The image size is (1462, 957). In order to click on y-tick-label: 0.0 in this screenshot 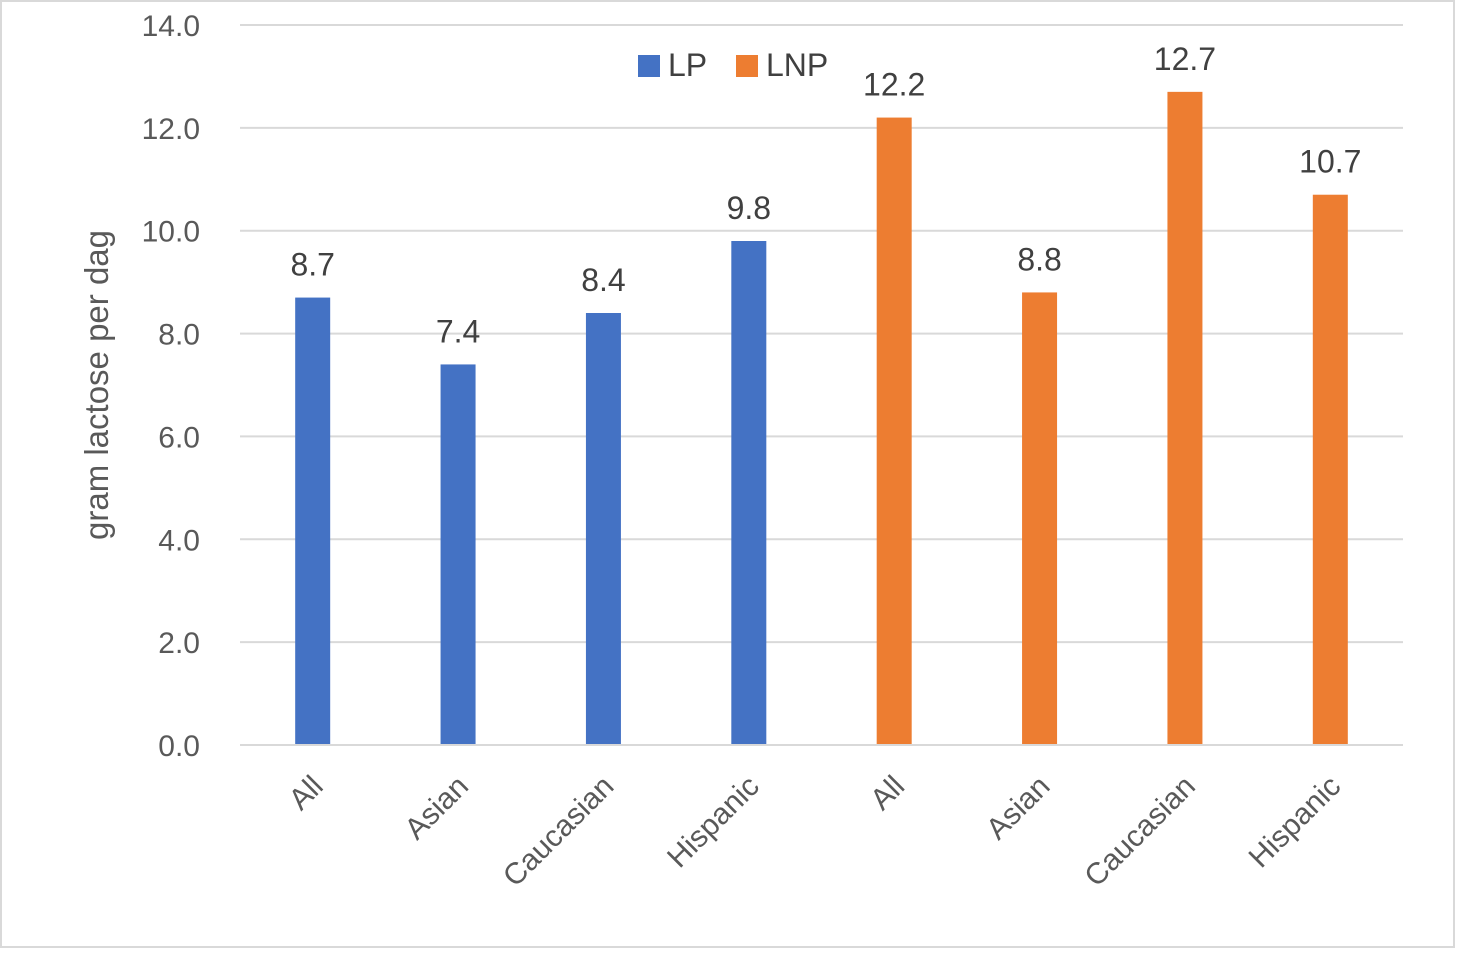, I will do `click(179, 746)`.